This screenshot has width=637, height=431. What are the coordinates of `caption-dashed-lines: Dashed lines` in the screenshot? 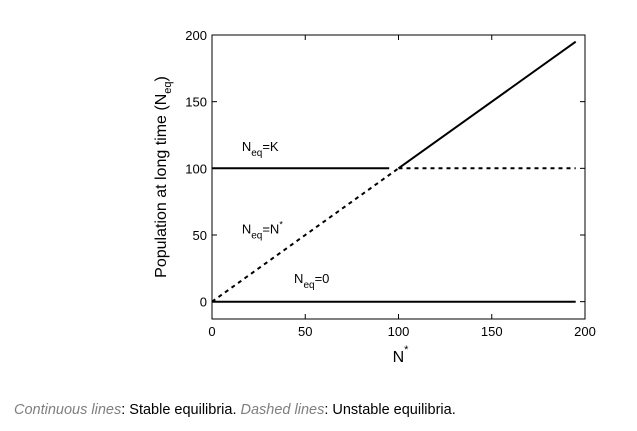 It's located at (282, 410).